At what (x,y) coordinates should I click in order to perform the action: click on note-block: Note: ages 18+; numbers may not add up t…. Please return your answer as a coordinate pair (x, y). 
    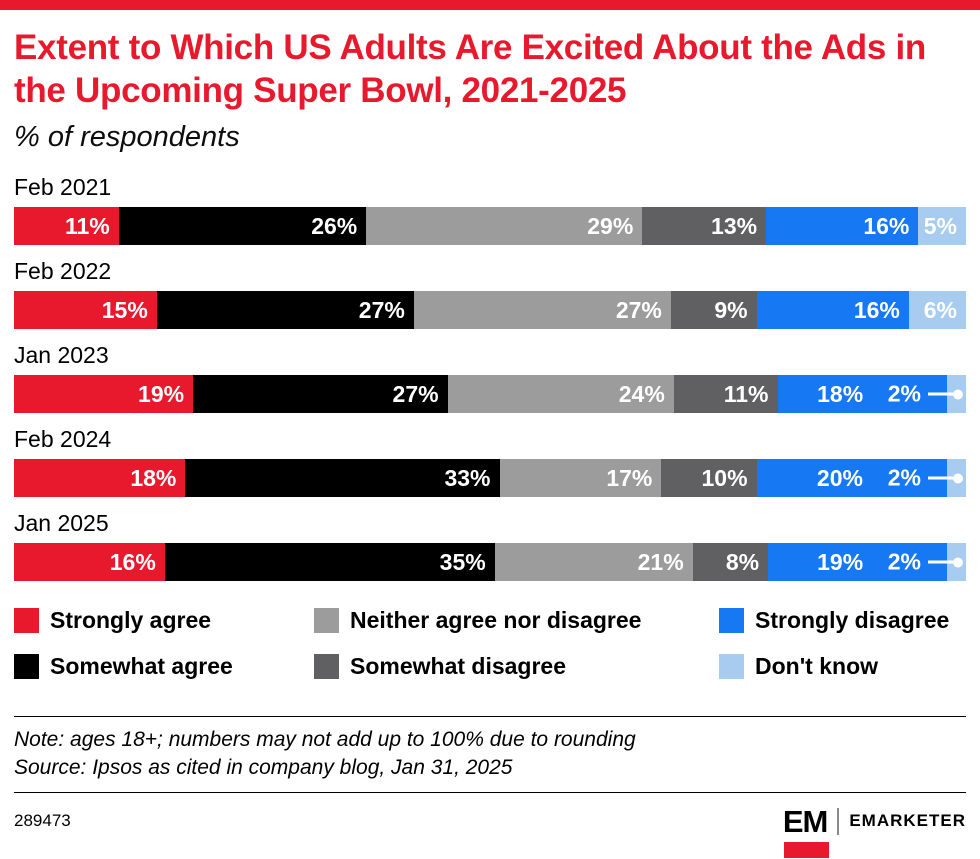
    Looking at the image, I should click on (490, 754).